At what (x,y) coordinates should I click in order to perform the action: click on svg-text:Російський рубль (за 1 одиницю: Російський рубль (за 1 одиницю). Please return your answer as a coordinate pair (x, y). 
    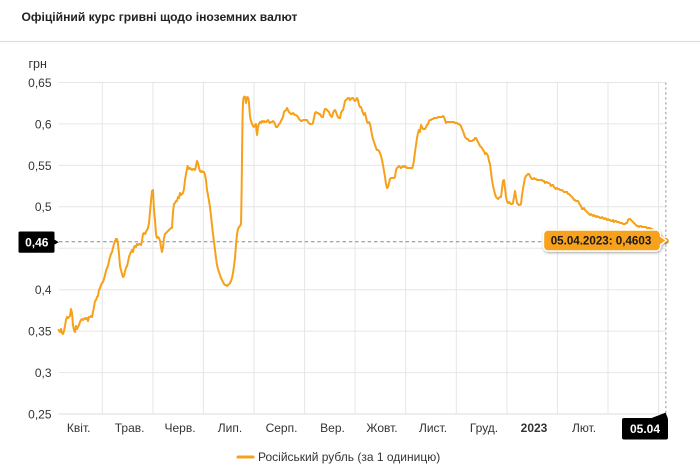
    Looking at the image, I should click on (349, 457).